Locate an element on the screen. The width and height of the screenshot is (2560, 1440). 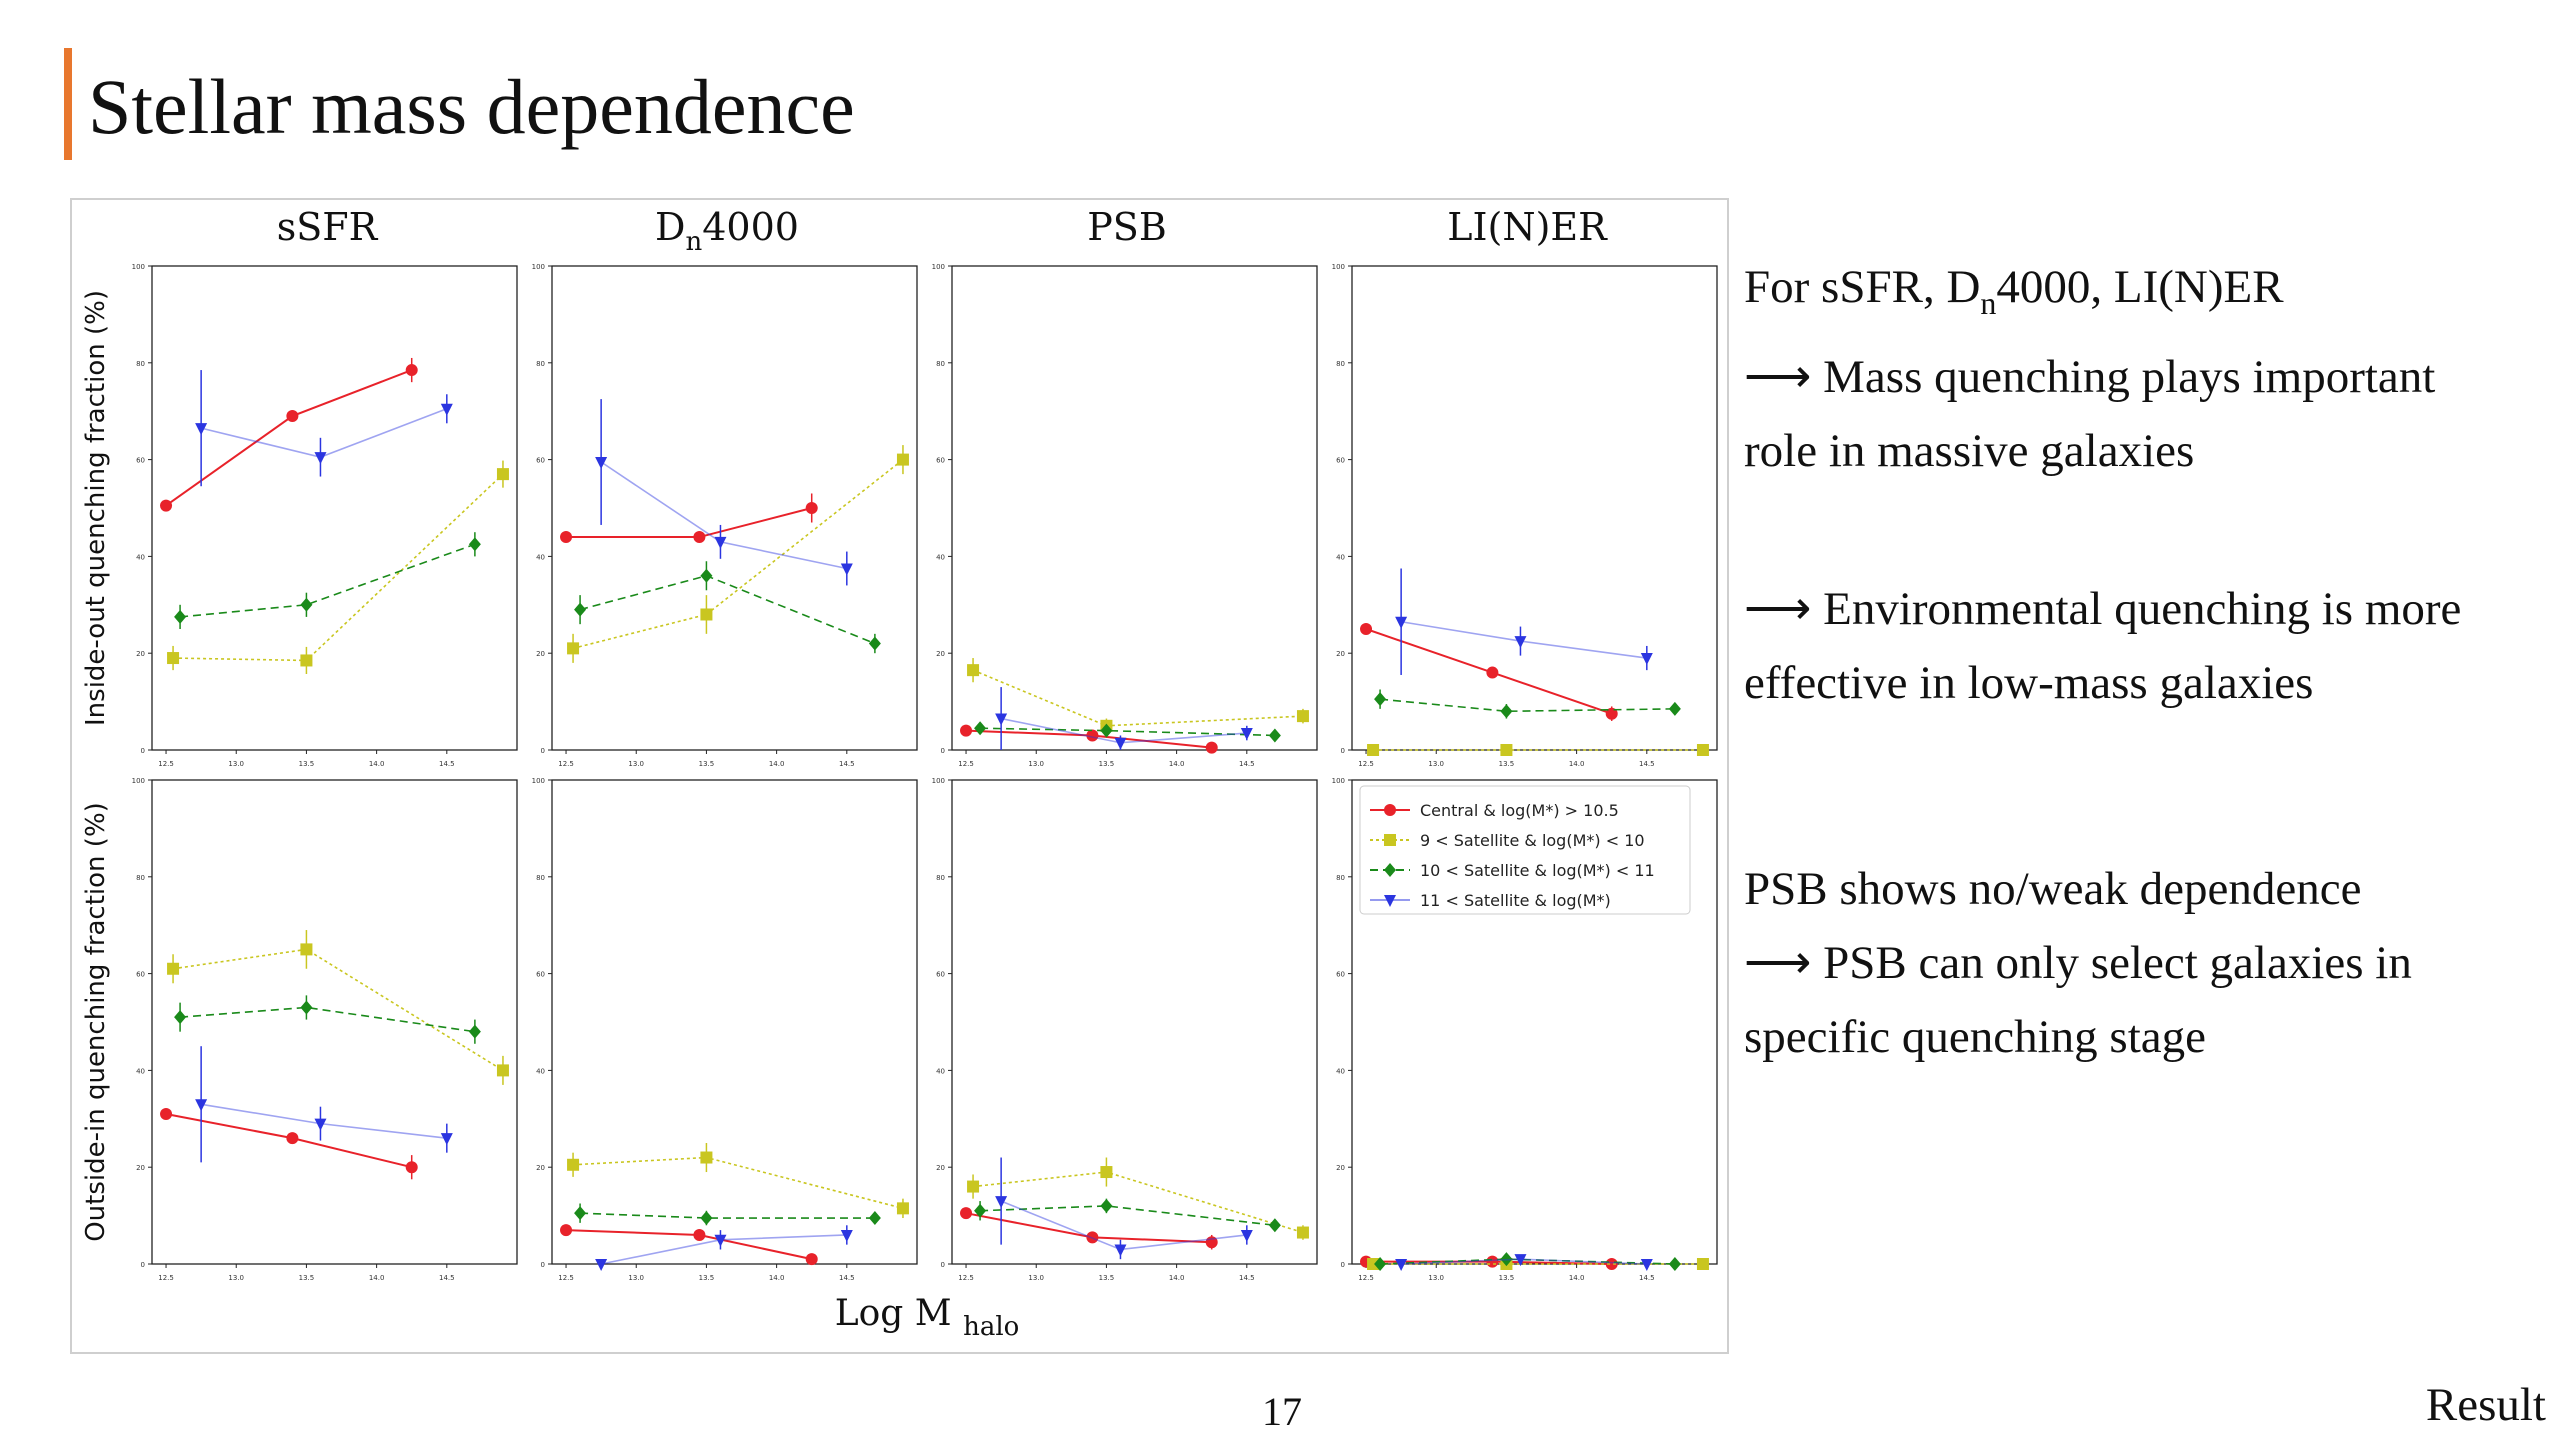
ytick-label-r2c3-1: 20 is located at coordinates (940, 1168).